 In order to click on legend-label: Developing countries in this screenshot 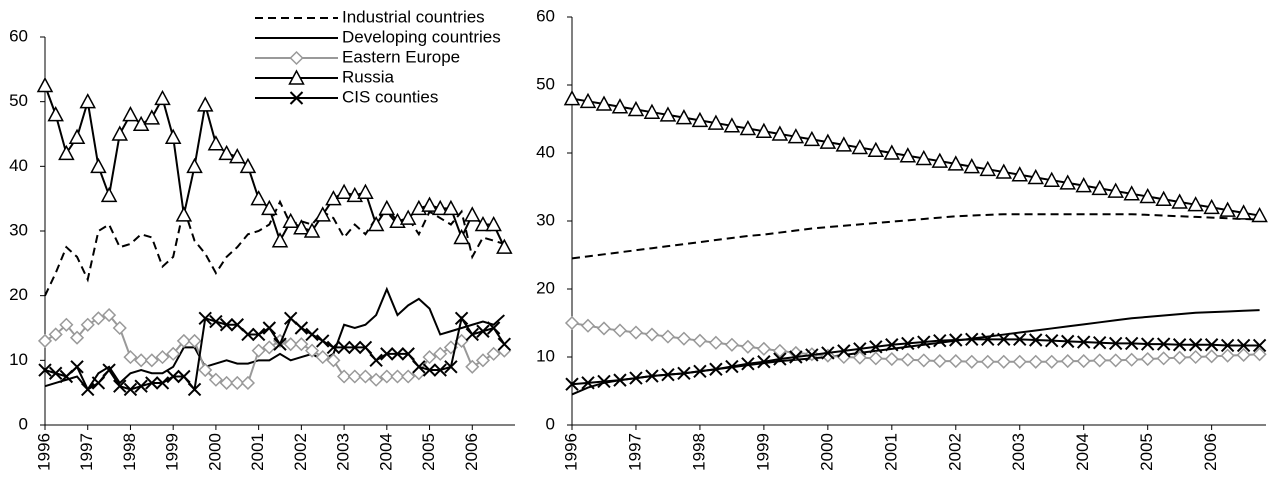, I will do `click(421, 36)`.